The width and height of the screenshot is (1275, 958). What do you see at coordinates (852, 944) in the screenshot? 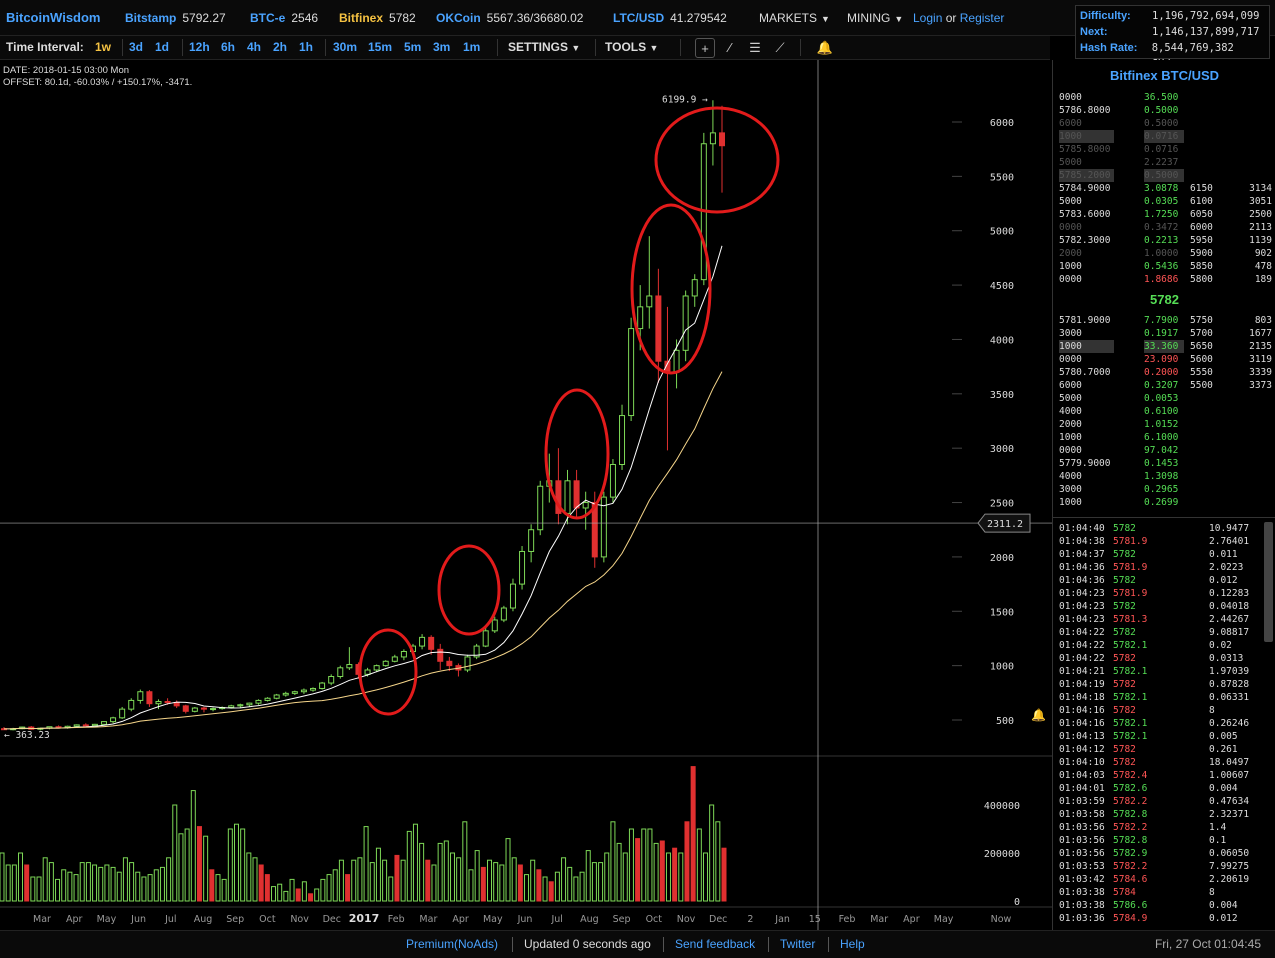
I see `help-link: Help` at bounding box center [852, 944].